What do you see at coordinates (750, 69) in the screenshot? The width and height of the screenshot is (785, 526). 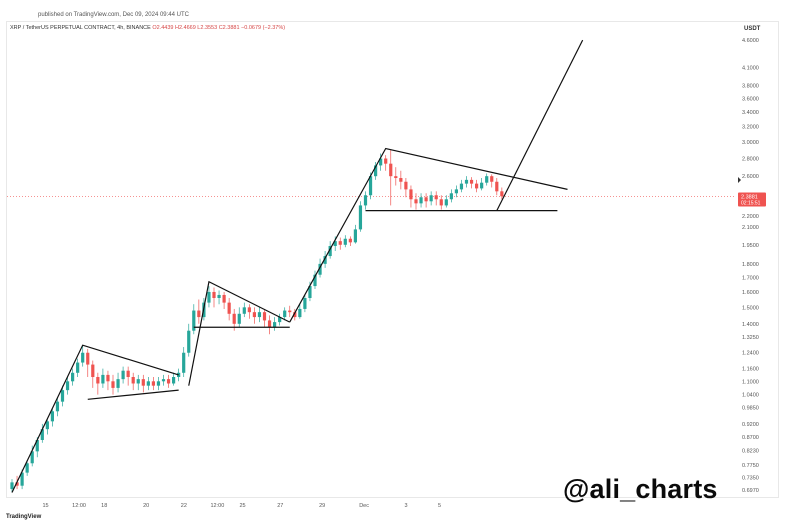 I see `price-tick-label: 4.1000` at bounding box center [750, 69].